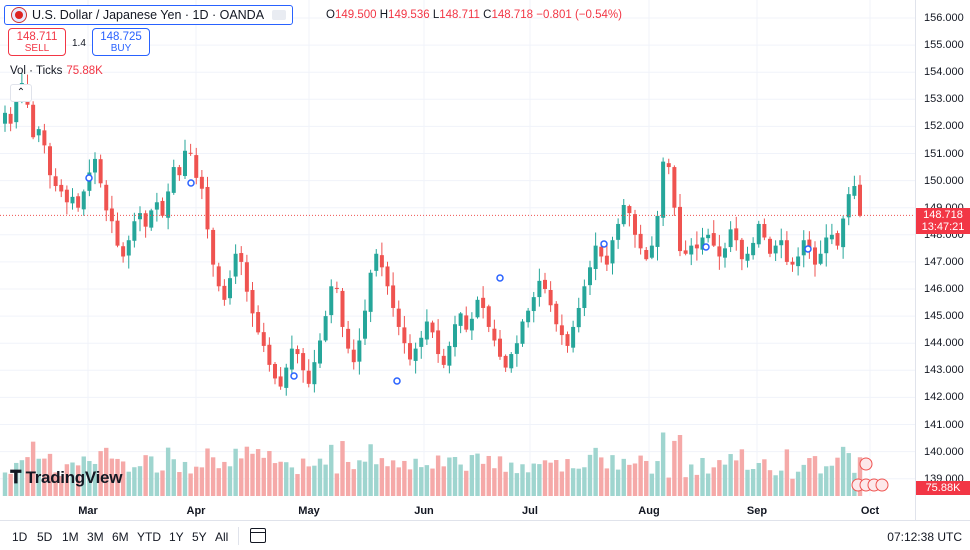 The height and width of the screenshot is (550, 970). What do you see at coordinates (258, 535) in the screenshot?
I see `calendar-goto-icon` at bounding box center [258, 535].